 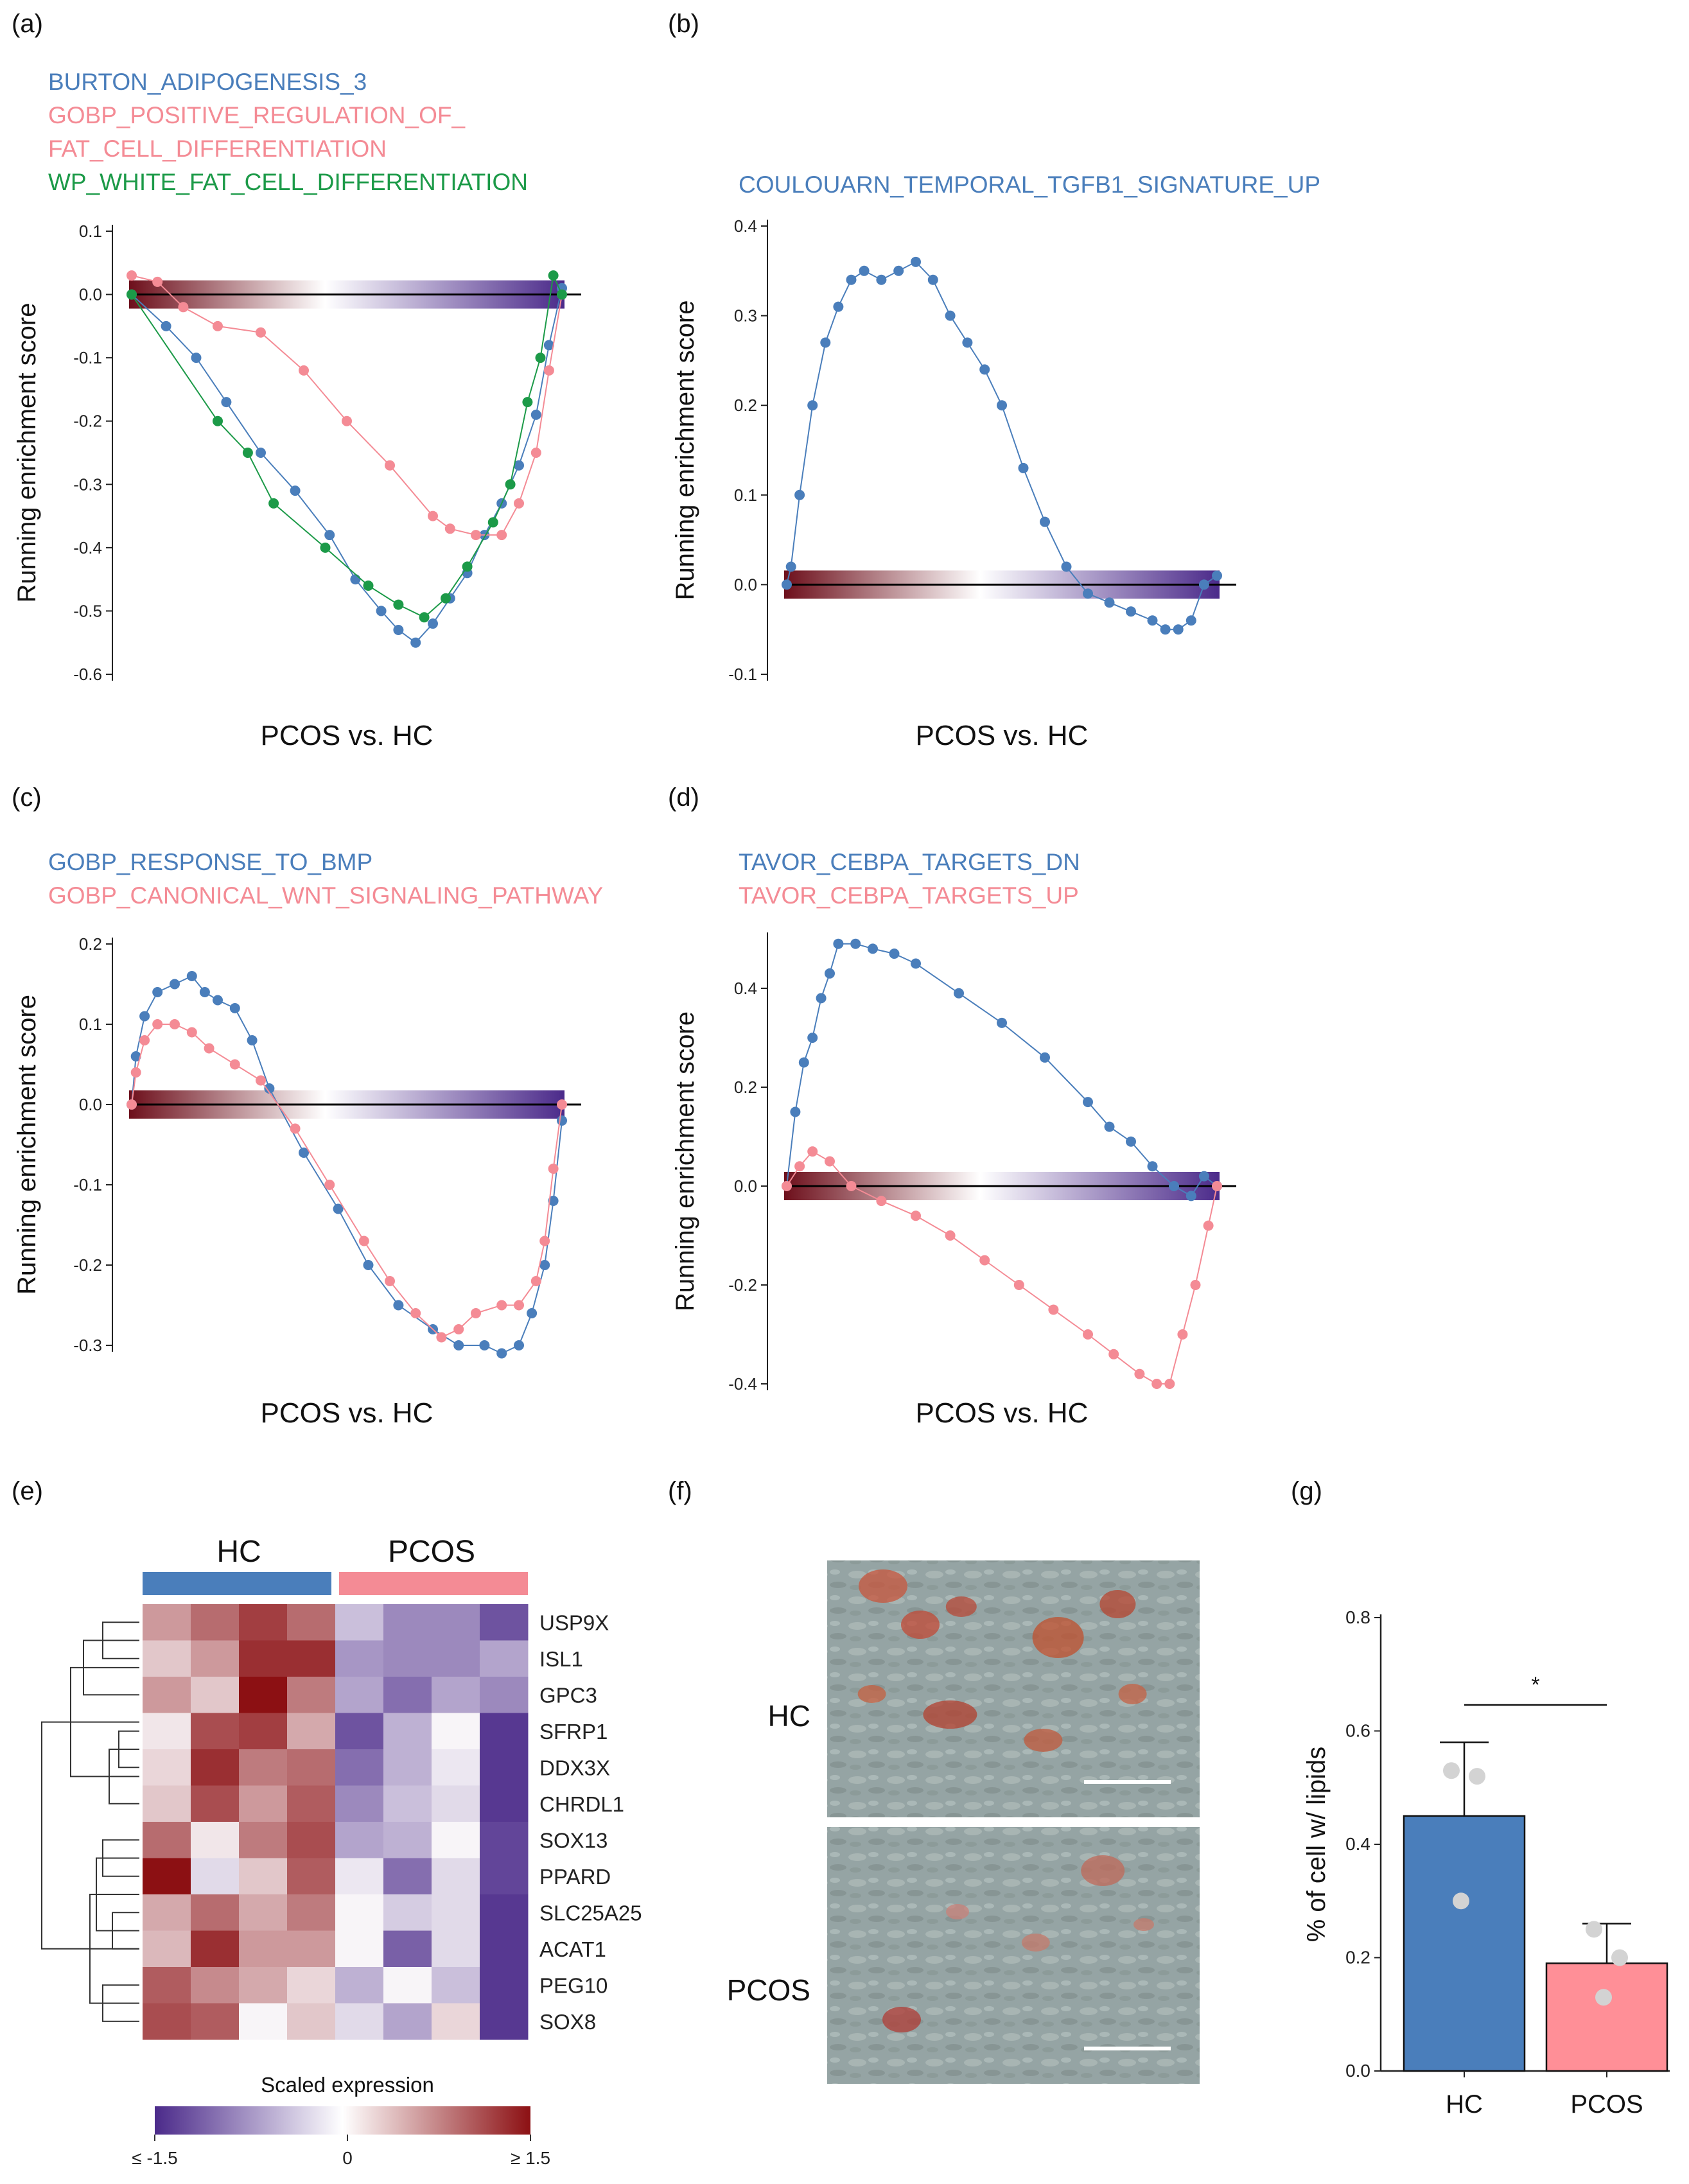 I want to click on panel-label-d: (d), so click(x=683, y=797).